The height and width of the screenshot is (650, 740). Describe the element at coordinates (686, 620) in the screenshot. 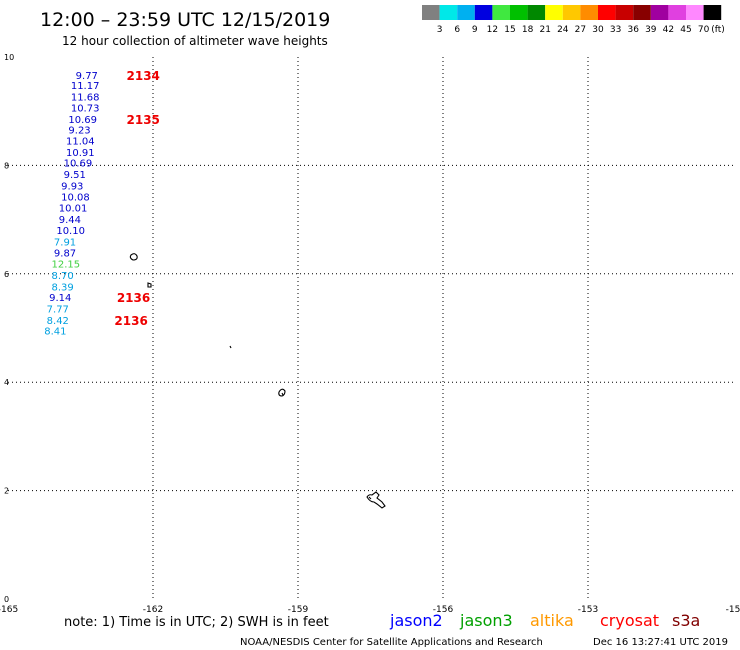

I see `satellite-label-s3a: s3a` at that location.